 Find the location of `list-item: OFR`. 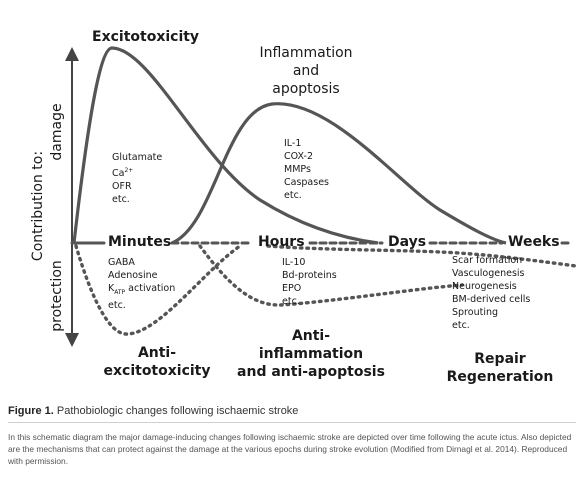

list-item: OFR is located at coordinates (122, 187).